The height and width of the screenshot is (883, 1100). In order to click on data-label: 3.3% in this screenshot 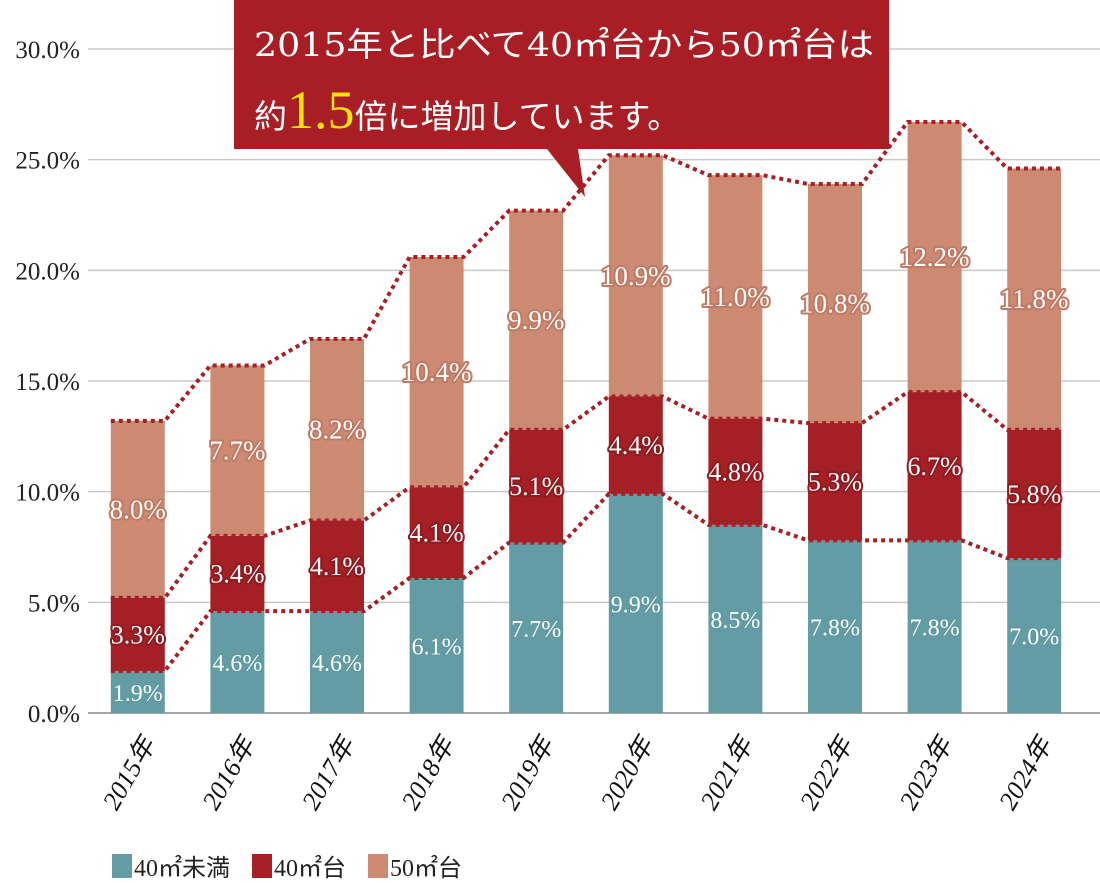, I will do `click(138, 634)`.